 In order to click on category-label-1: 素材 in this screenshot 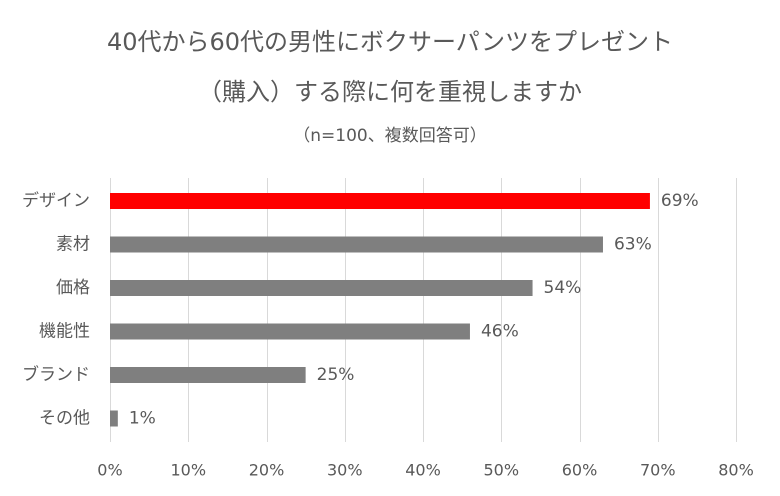, I will do `click(73, 245)`.